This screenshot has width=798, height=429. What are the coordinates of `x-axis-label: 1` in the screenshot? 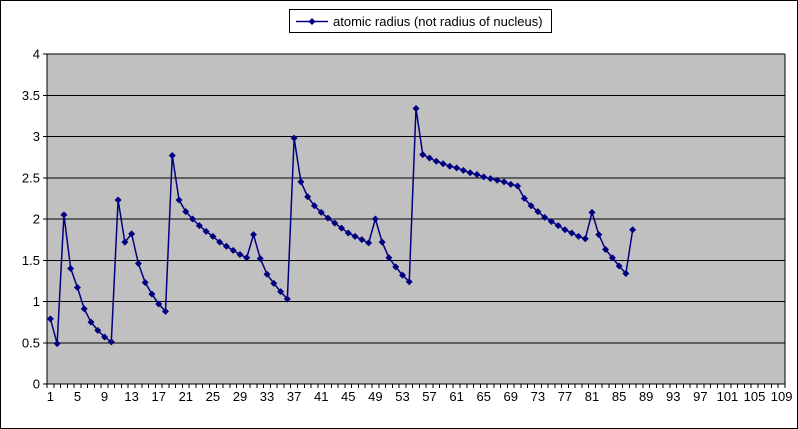 It's located at (50, 396).